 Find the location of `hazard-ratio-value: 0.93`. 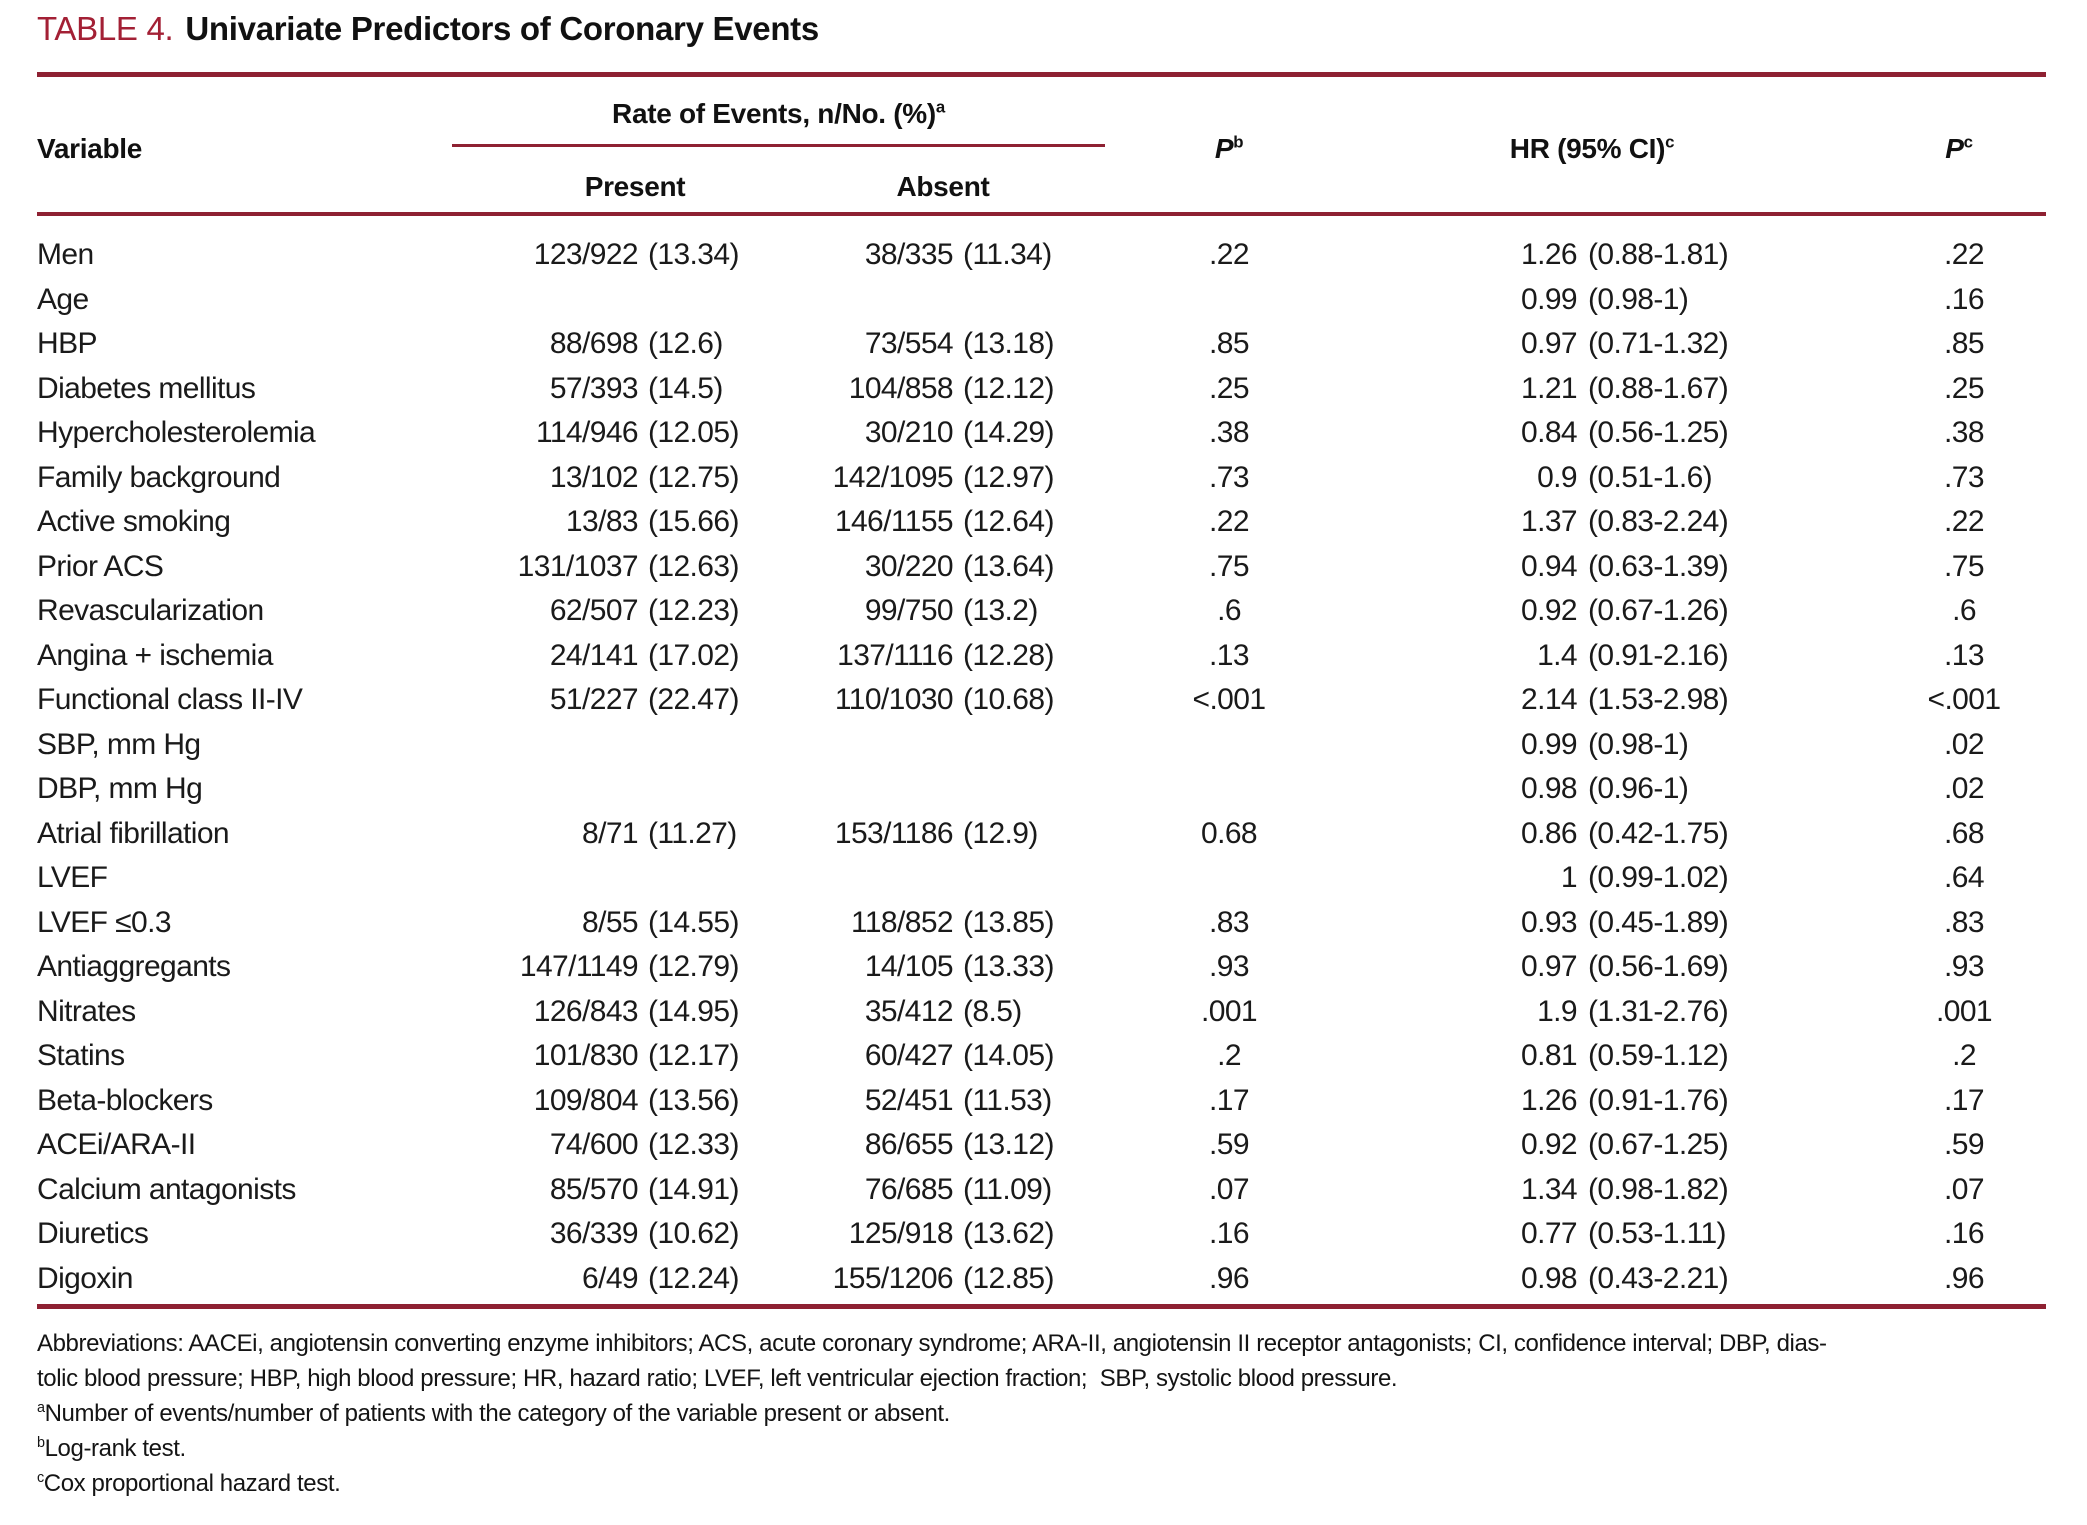

hazard-ratio-value: 0.93 is located at coordinates (1549, 922).